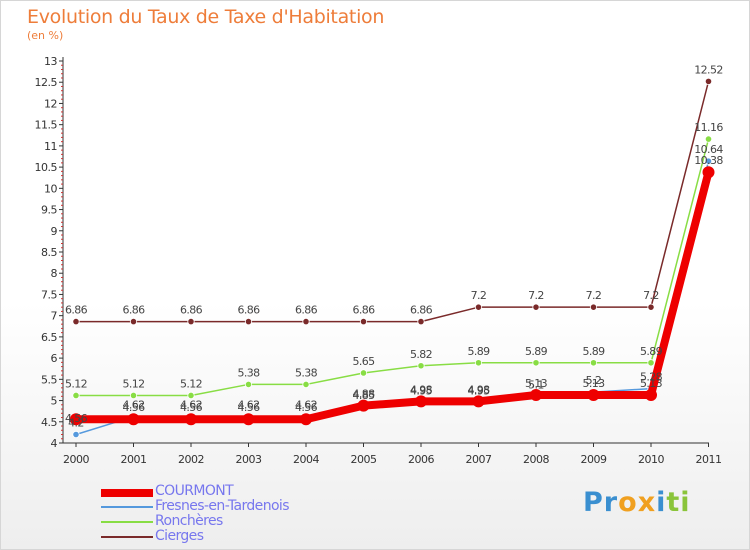  What do you see at coordinates (306, 459) in the screenshot?
I see `x-tick-label: 2004` at bounding box center [306, 459].